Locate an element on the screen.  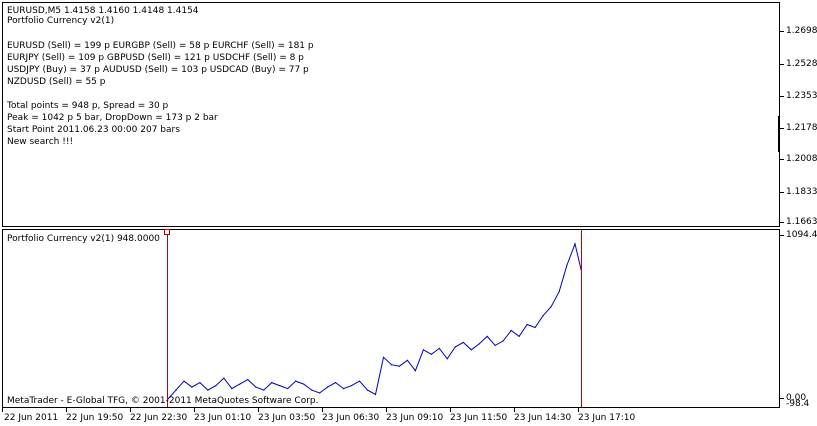
price-label: 1.2353 is located at coordinates (801, 96).